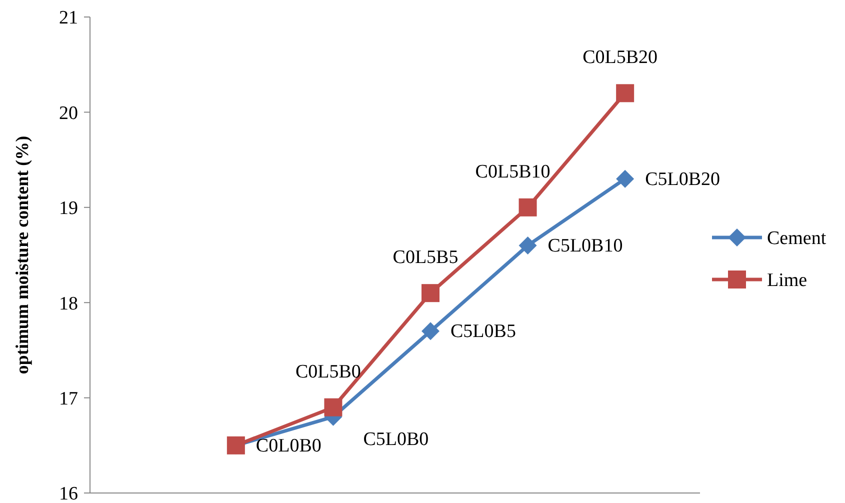  I want to click on data-label: C5L0B20, so click(682, 179).